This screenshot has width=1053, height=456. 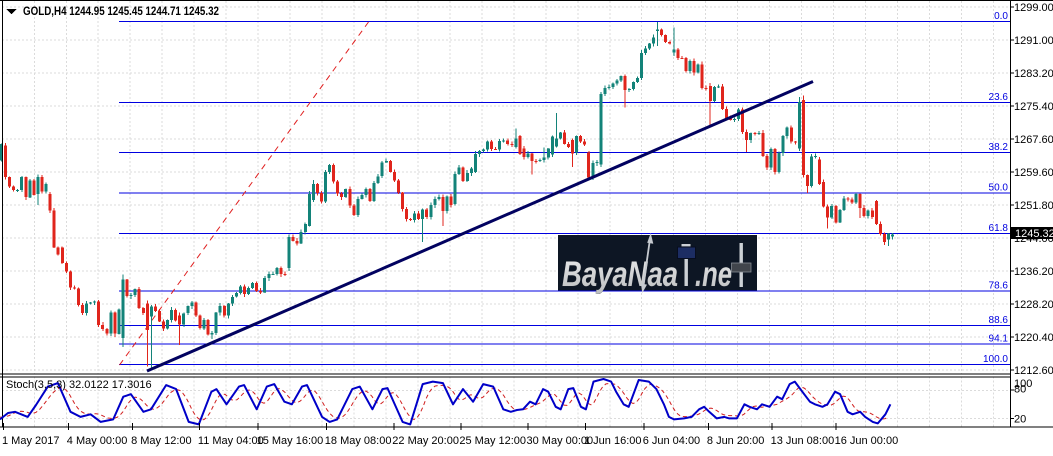 What do you see at coordinates (1033, 371) in the screenshot?
I see `svg-text: 1212.60` at bounding box center [1033, 371].